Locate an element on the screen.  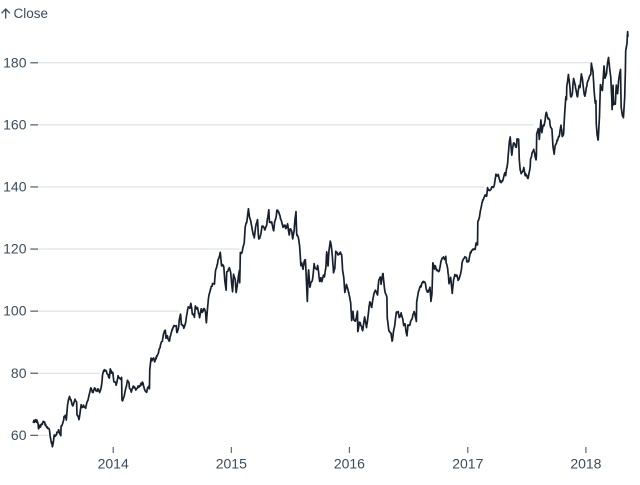
svg-text: Close is located at coordinates (31, 13).